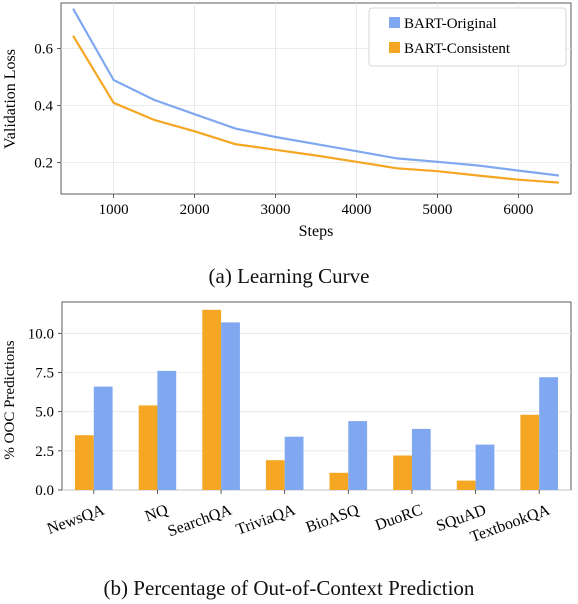 The image size is (578, 604). What do you see at coordinates (548, 433) in the screenshot?
I see `bar-bart-original-textbookqa` at bounding box center [548, 433].